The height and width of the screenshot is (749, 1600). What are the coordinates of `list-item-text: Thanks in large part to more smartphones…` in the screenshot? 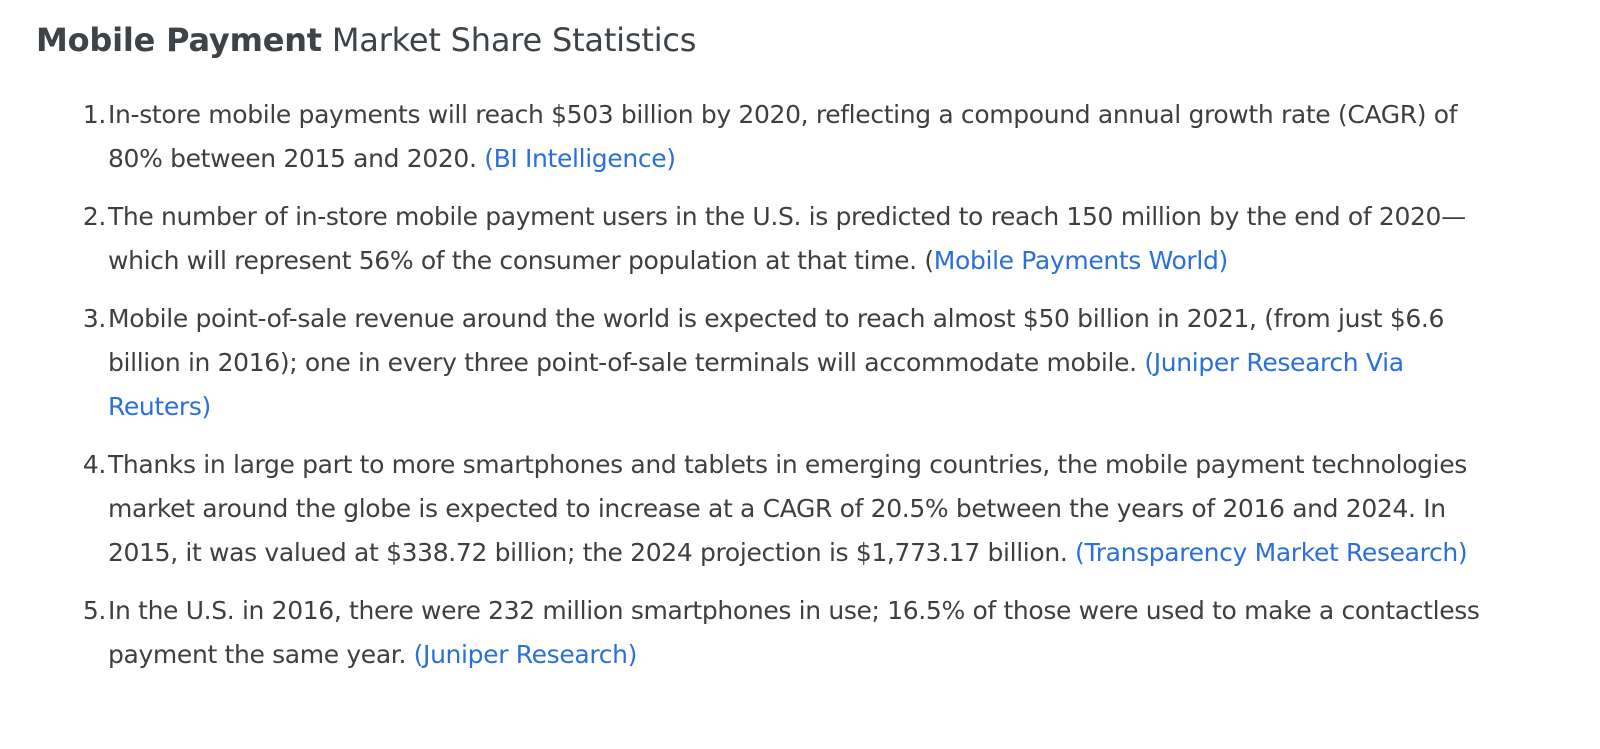 It's located at (787, 508).